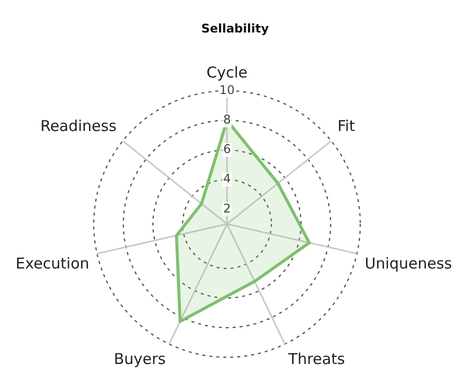  What do you see at coordinates (53, 263) in the screenshot?
I see `spoke-label: Execution` at bounding box center [53, 263].